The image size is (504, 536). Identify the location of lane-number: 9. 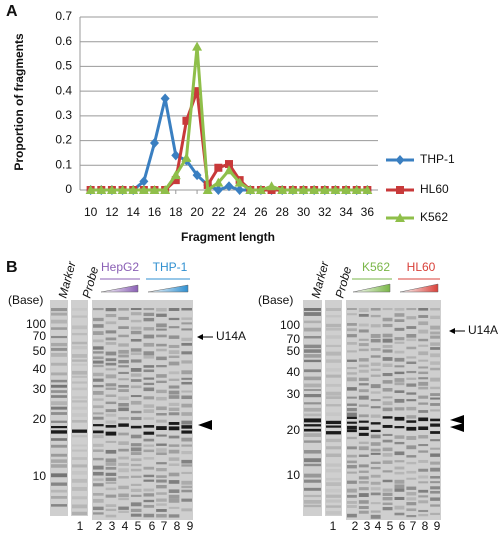
(190, 526).